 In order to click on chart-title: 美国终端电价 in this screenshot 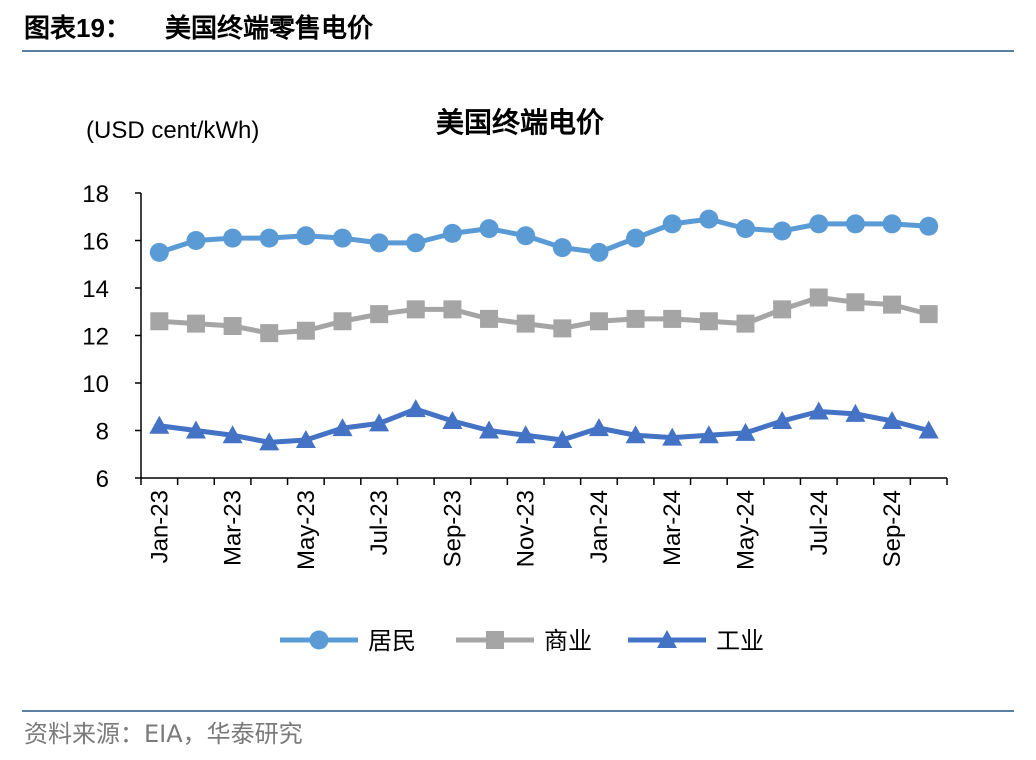, I will do `click(520, 122)`.